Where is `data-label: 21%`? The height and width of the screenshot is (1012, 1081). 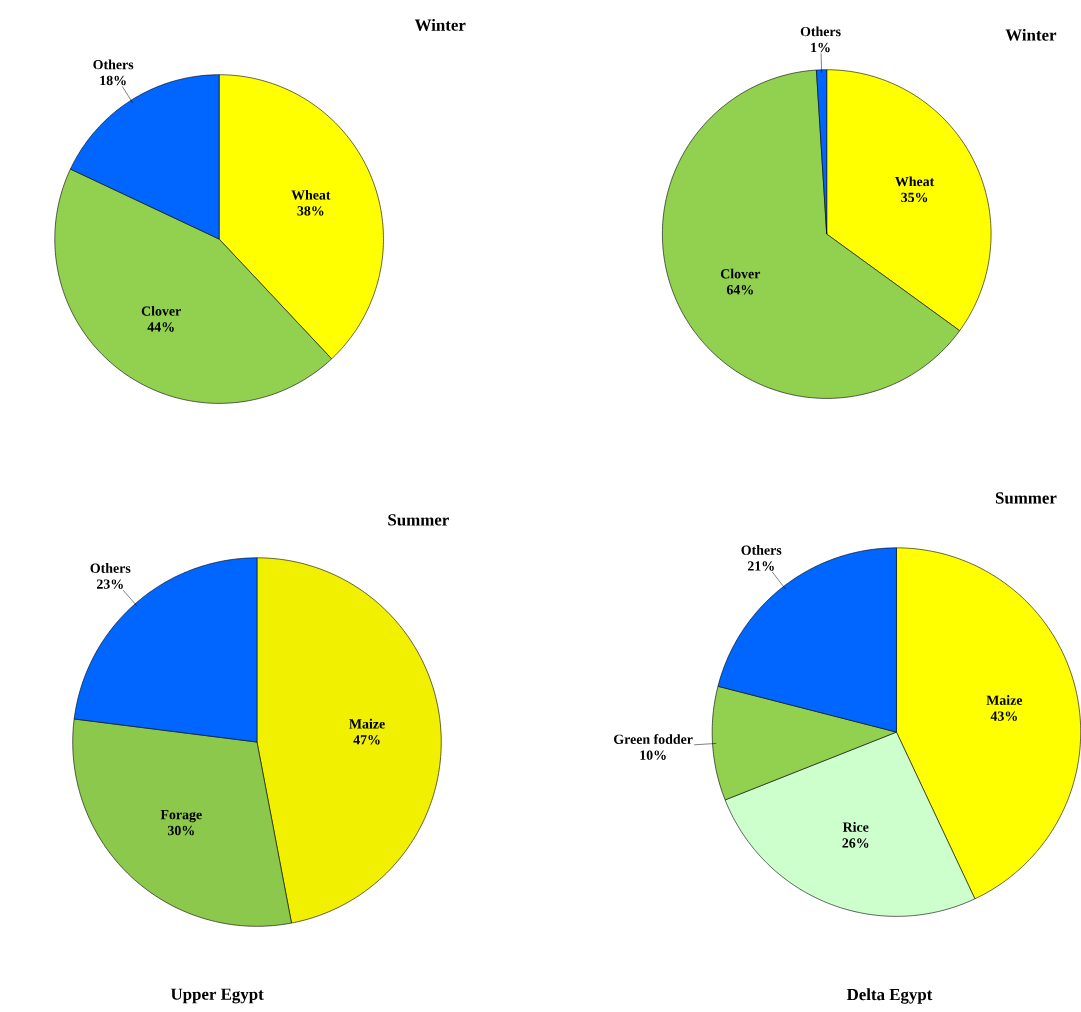
data-label: 21% is located at coordinates (760, 566).